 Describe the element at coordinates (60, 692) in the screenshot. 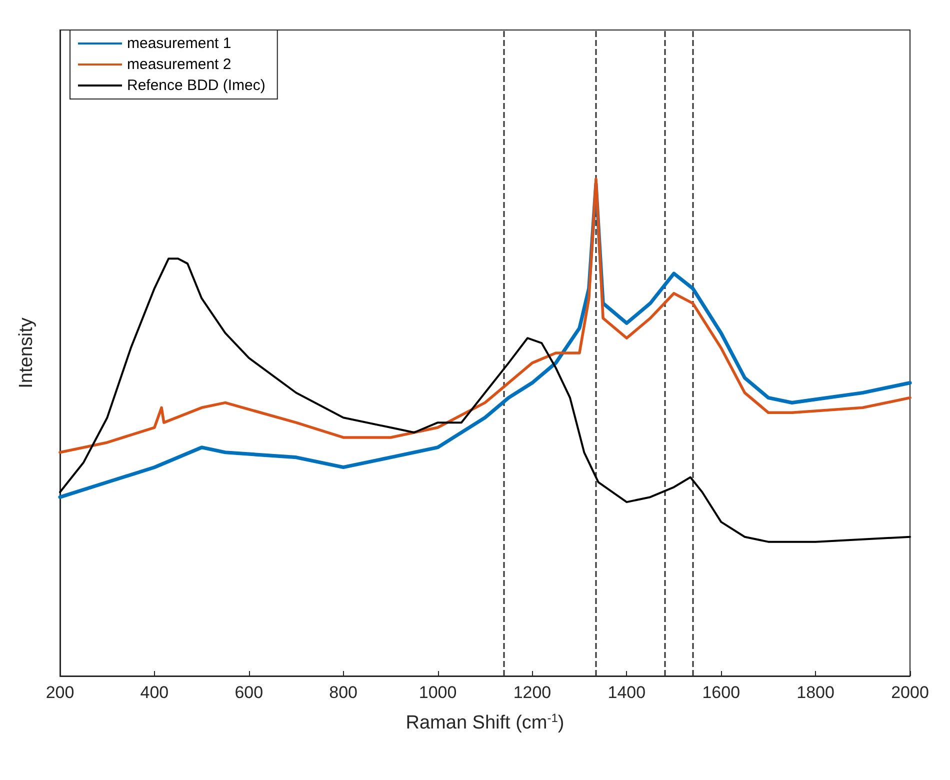

I see `x-tick-label: 200` at that location.